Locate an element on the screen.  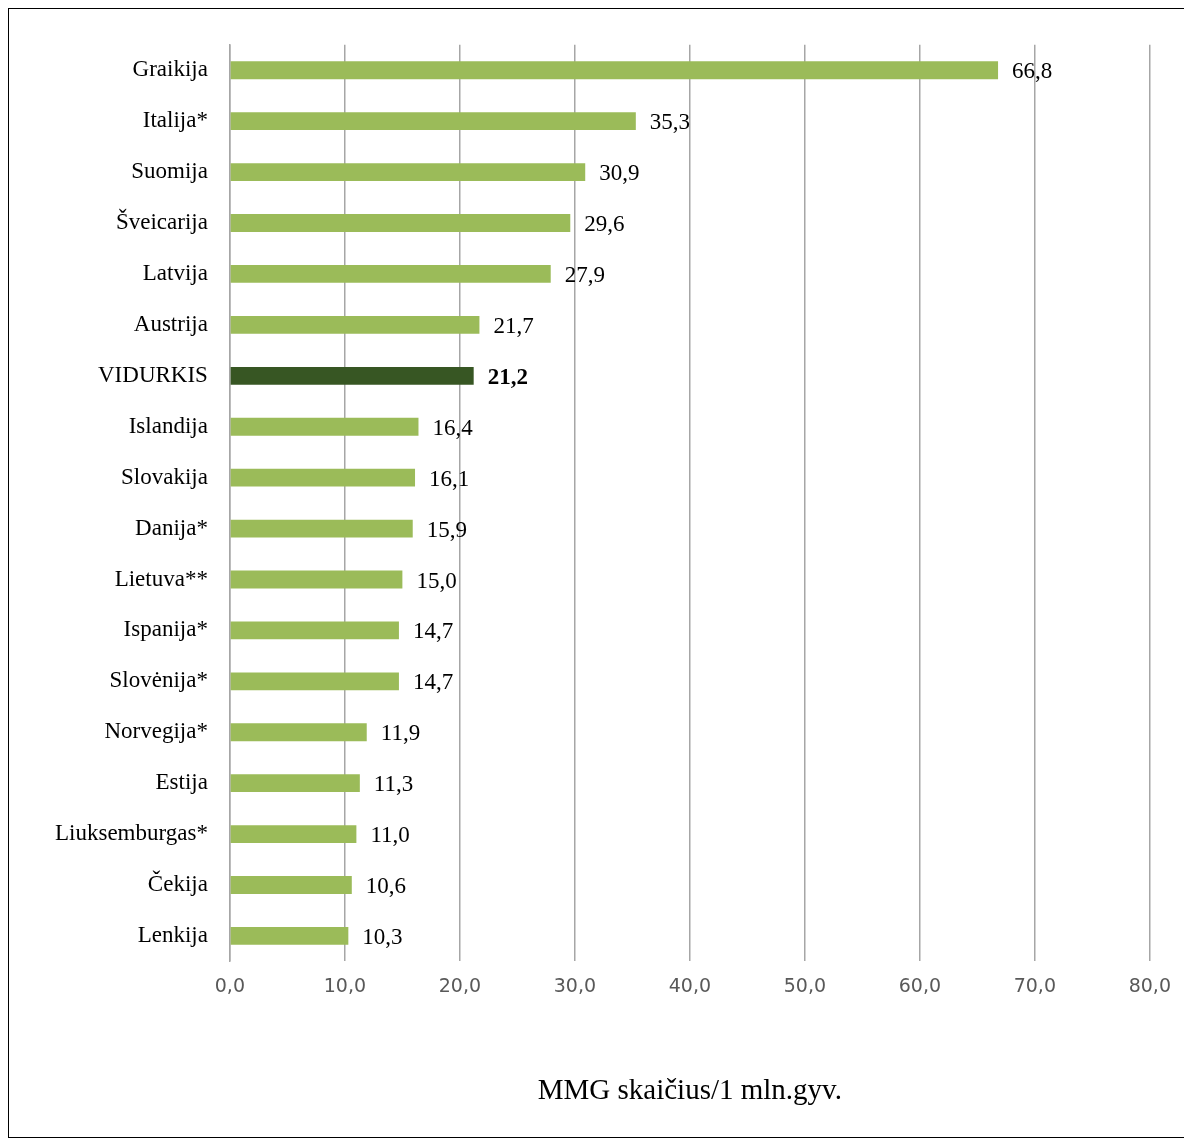
y-tick-label: Islandija is located at coordinates (168, 425).